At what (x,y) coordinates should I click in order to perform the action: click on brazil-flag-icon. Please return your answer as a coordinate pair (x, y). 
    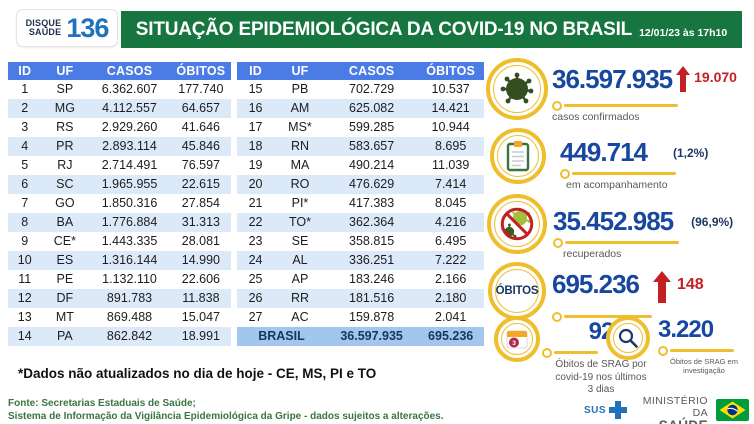
    Looking at the image, I should click on (732, 411).